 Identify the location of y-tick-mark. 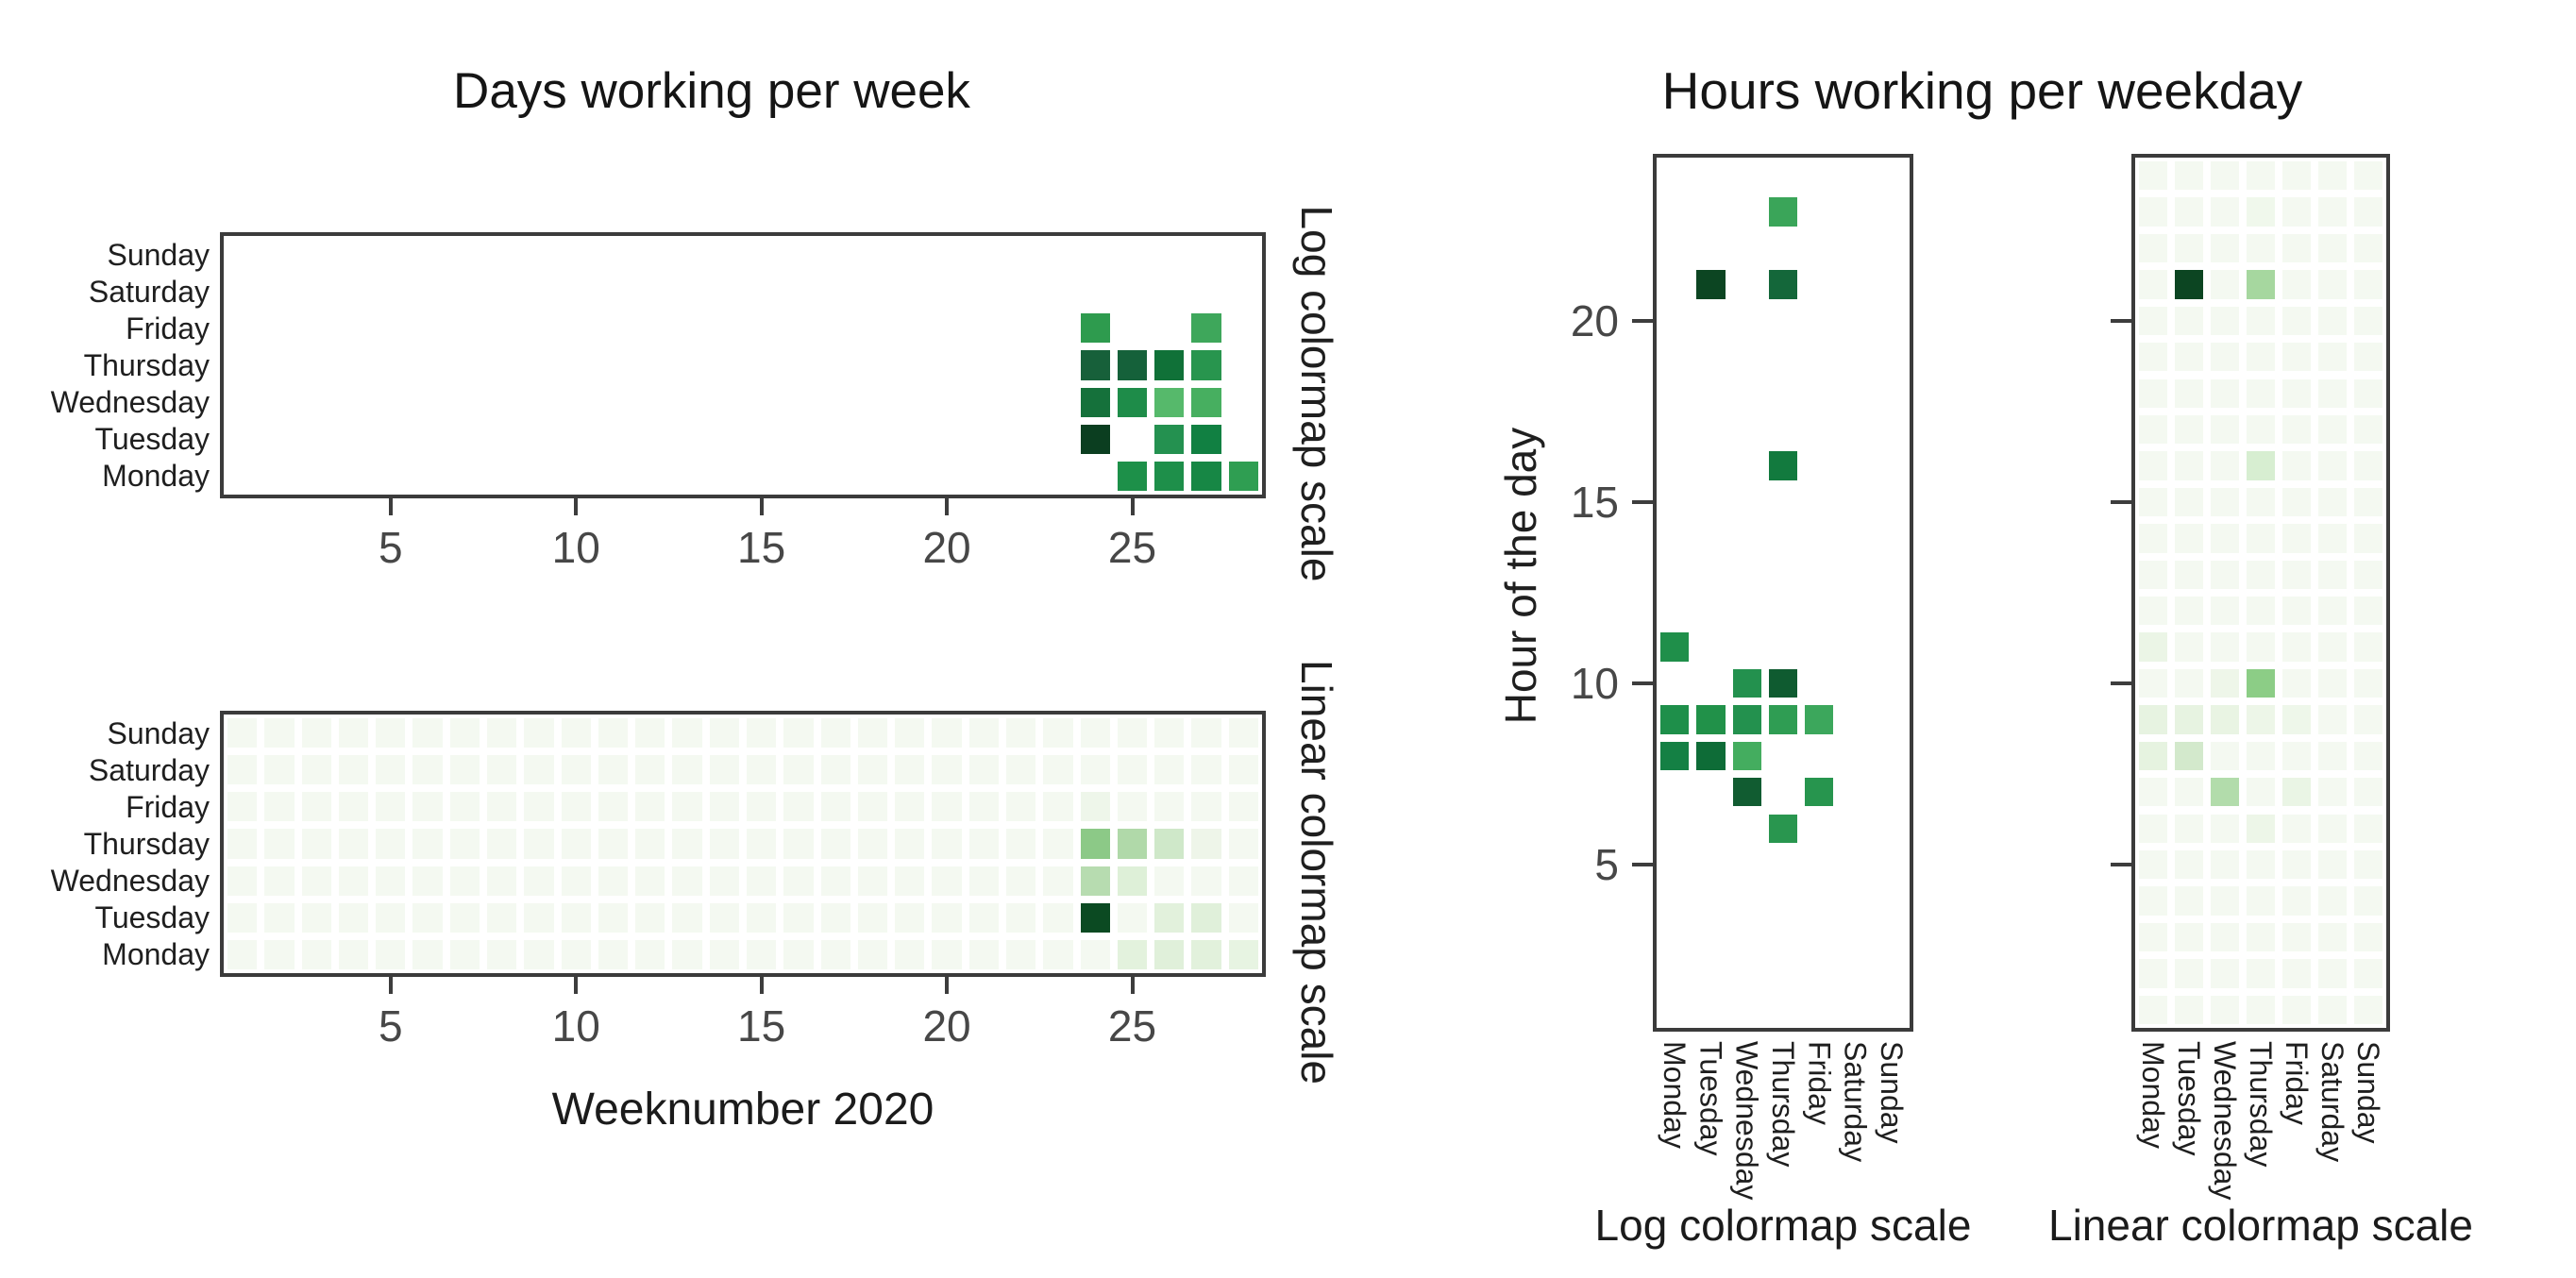
(2121, 683).